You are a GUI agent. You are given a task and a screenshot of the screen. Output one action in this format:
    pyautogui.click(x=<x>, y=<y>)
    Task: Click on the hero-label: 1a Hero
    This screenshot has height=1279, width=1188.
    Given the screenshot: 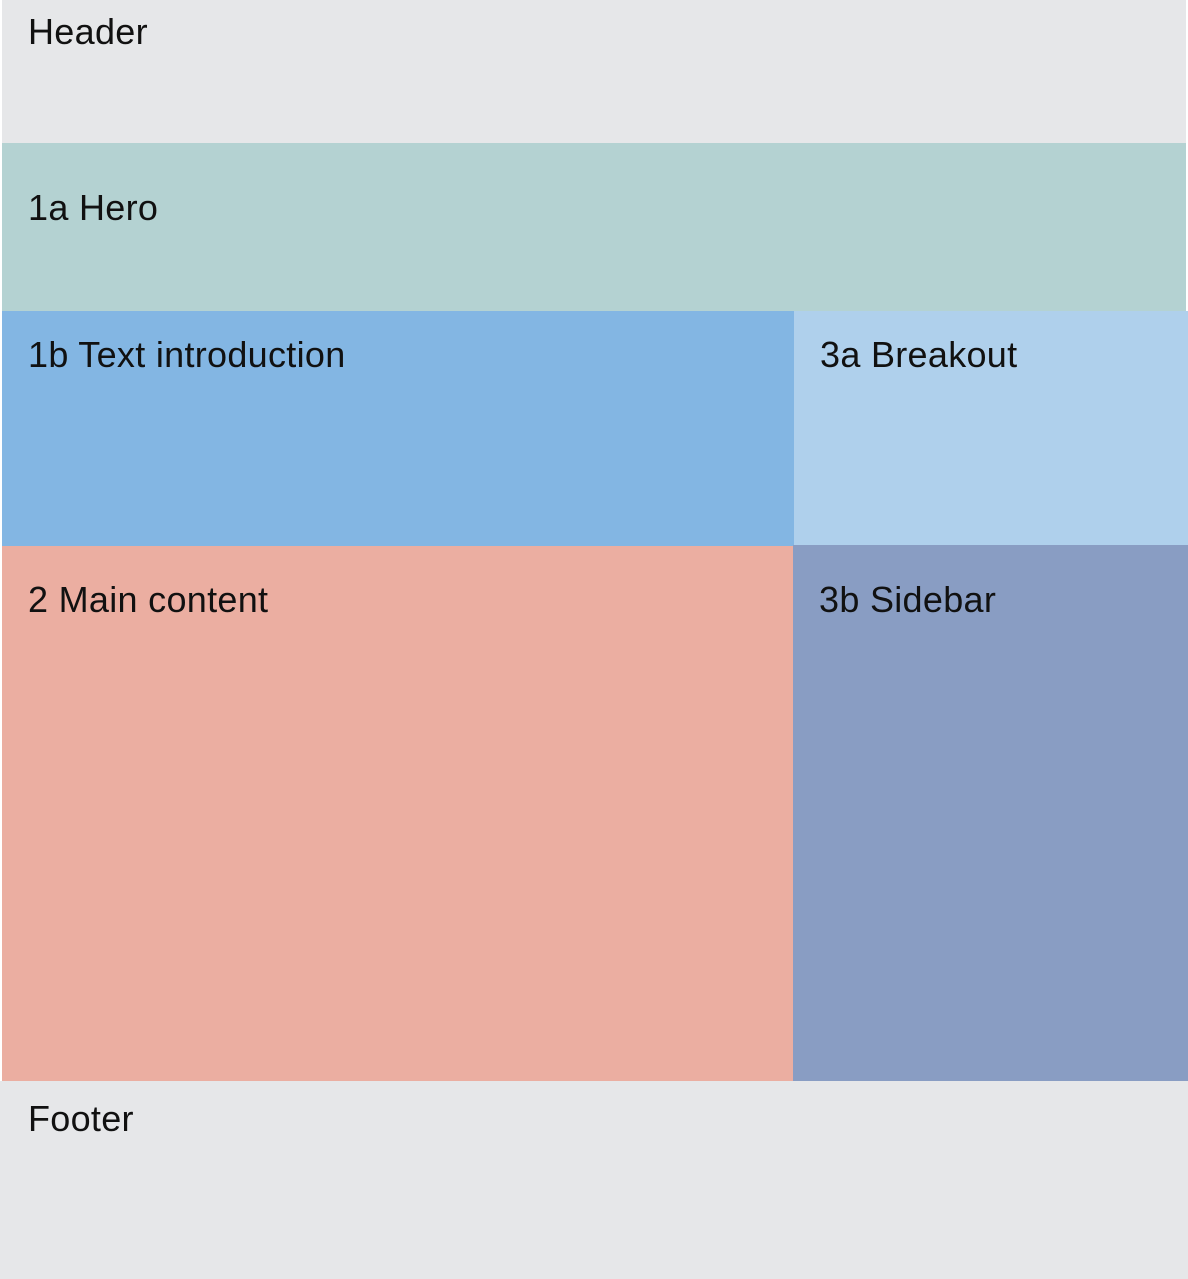 What is the action you would take?
    pyautogui.click(x=93, y=207)
    